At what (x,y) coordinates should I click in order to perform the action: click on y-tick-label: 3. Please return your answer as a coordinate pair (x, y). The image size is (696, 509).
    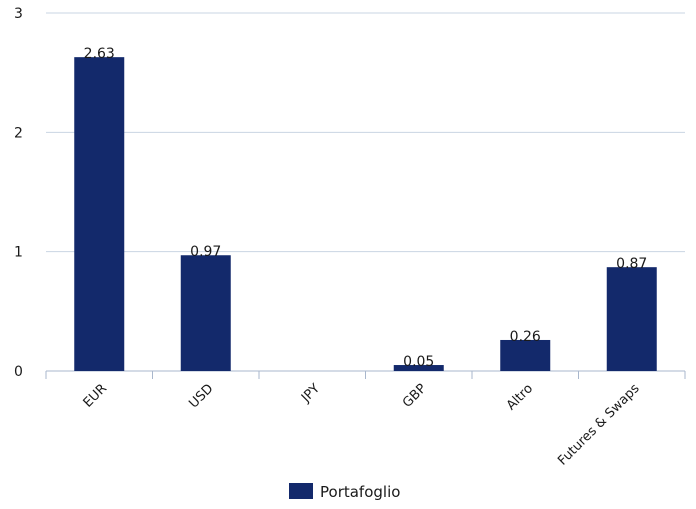
    Looking at the image, I should click on (18, 14).